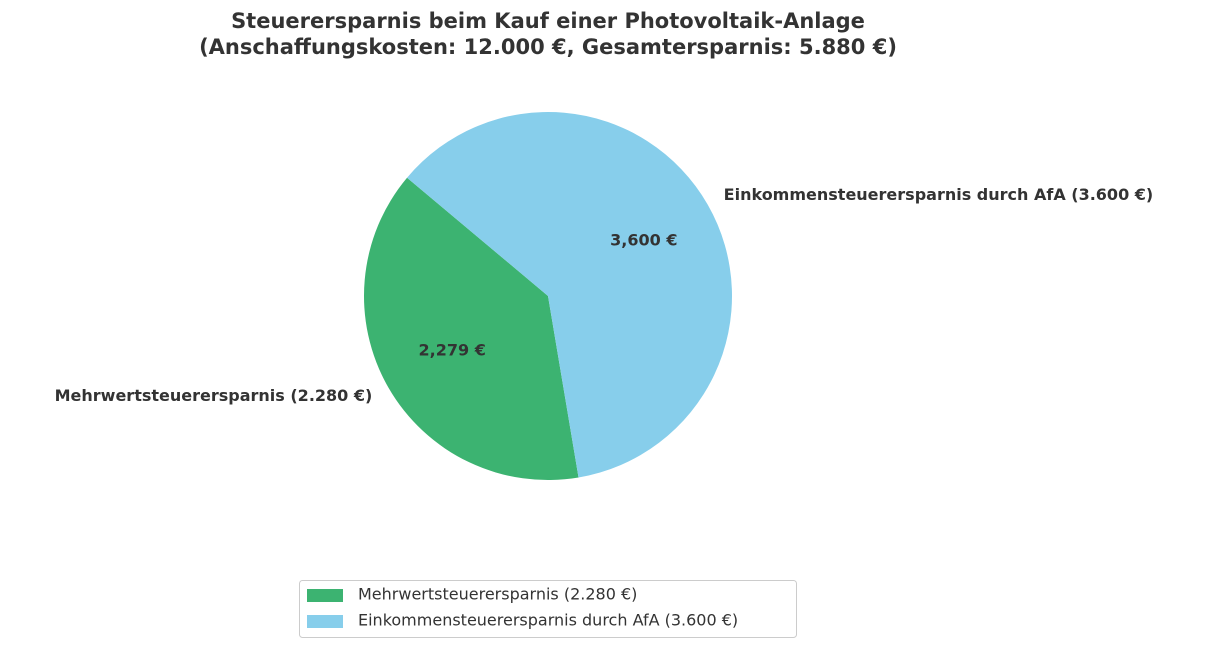 This screenshot has width=1223, height=651. Describe the element at coordinates (452, 349) in the screenshot. I see `value-label: 2,279 €` at that location.